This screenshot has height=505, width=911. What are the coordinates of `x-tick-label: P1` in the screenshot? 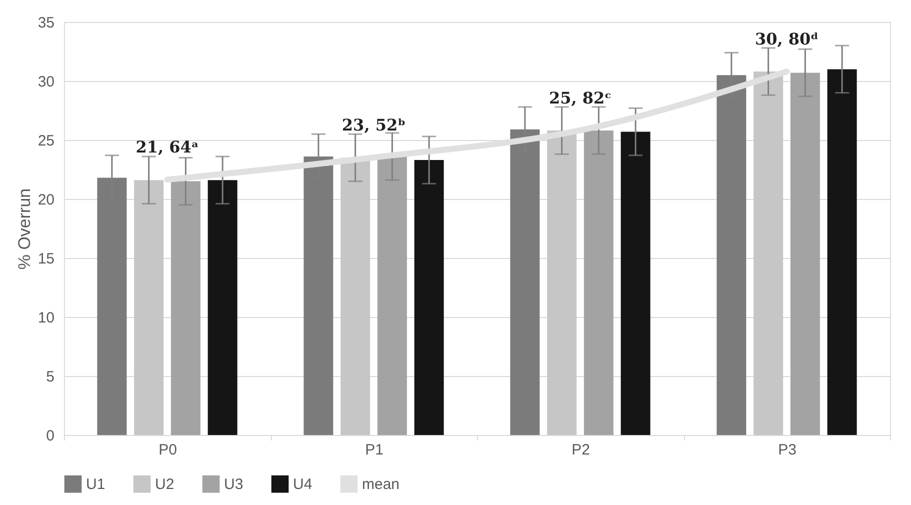 It's located at (374, 450).